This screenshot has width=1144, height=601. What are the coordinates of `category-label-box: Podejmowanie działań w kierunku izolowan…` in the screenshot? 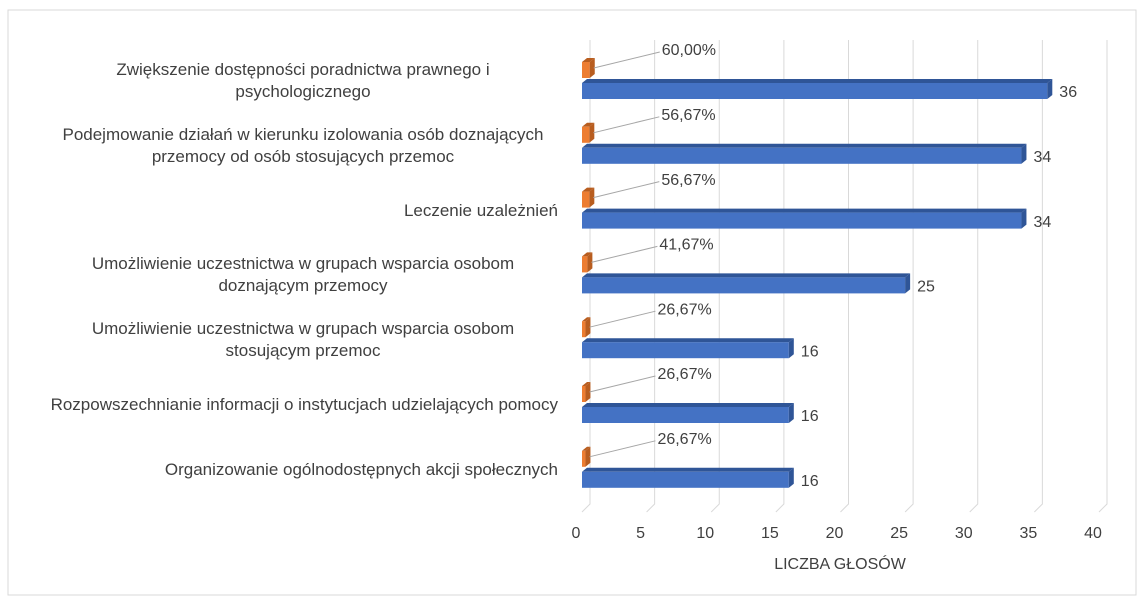 It's located at (299, 146).